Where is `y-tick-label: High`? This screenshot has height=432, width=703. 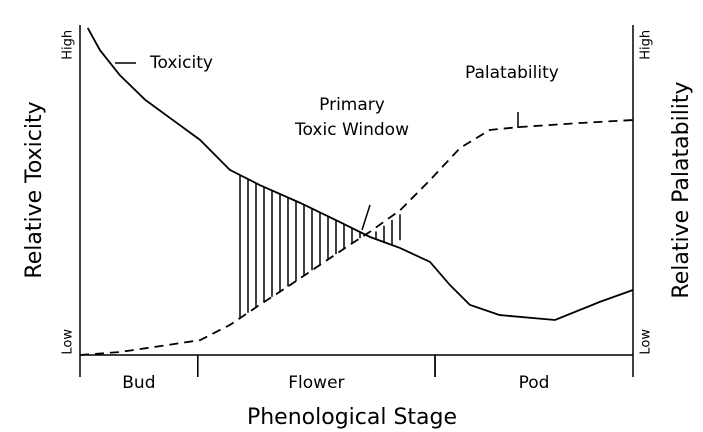 y-tick-label: High is located at coordinates (68, 45).